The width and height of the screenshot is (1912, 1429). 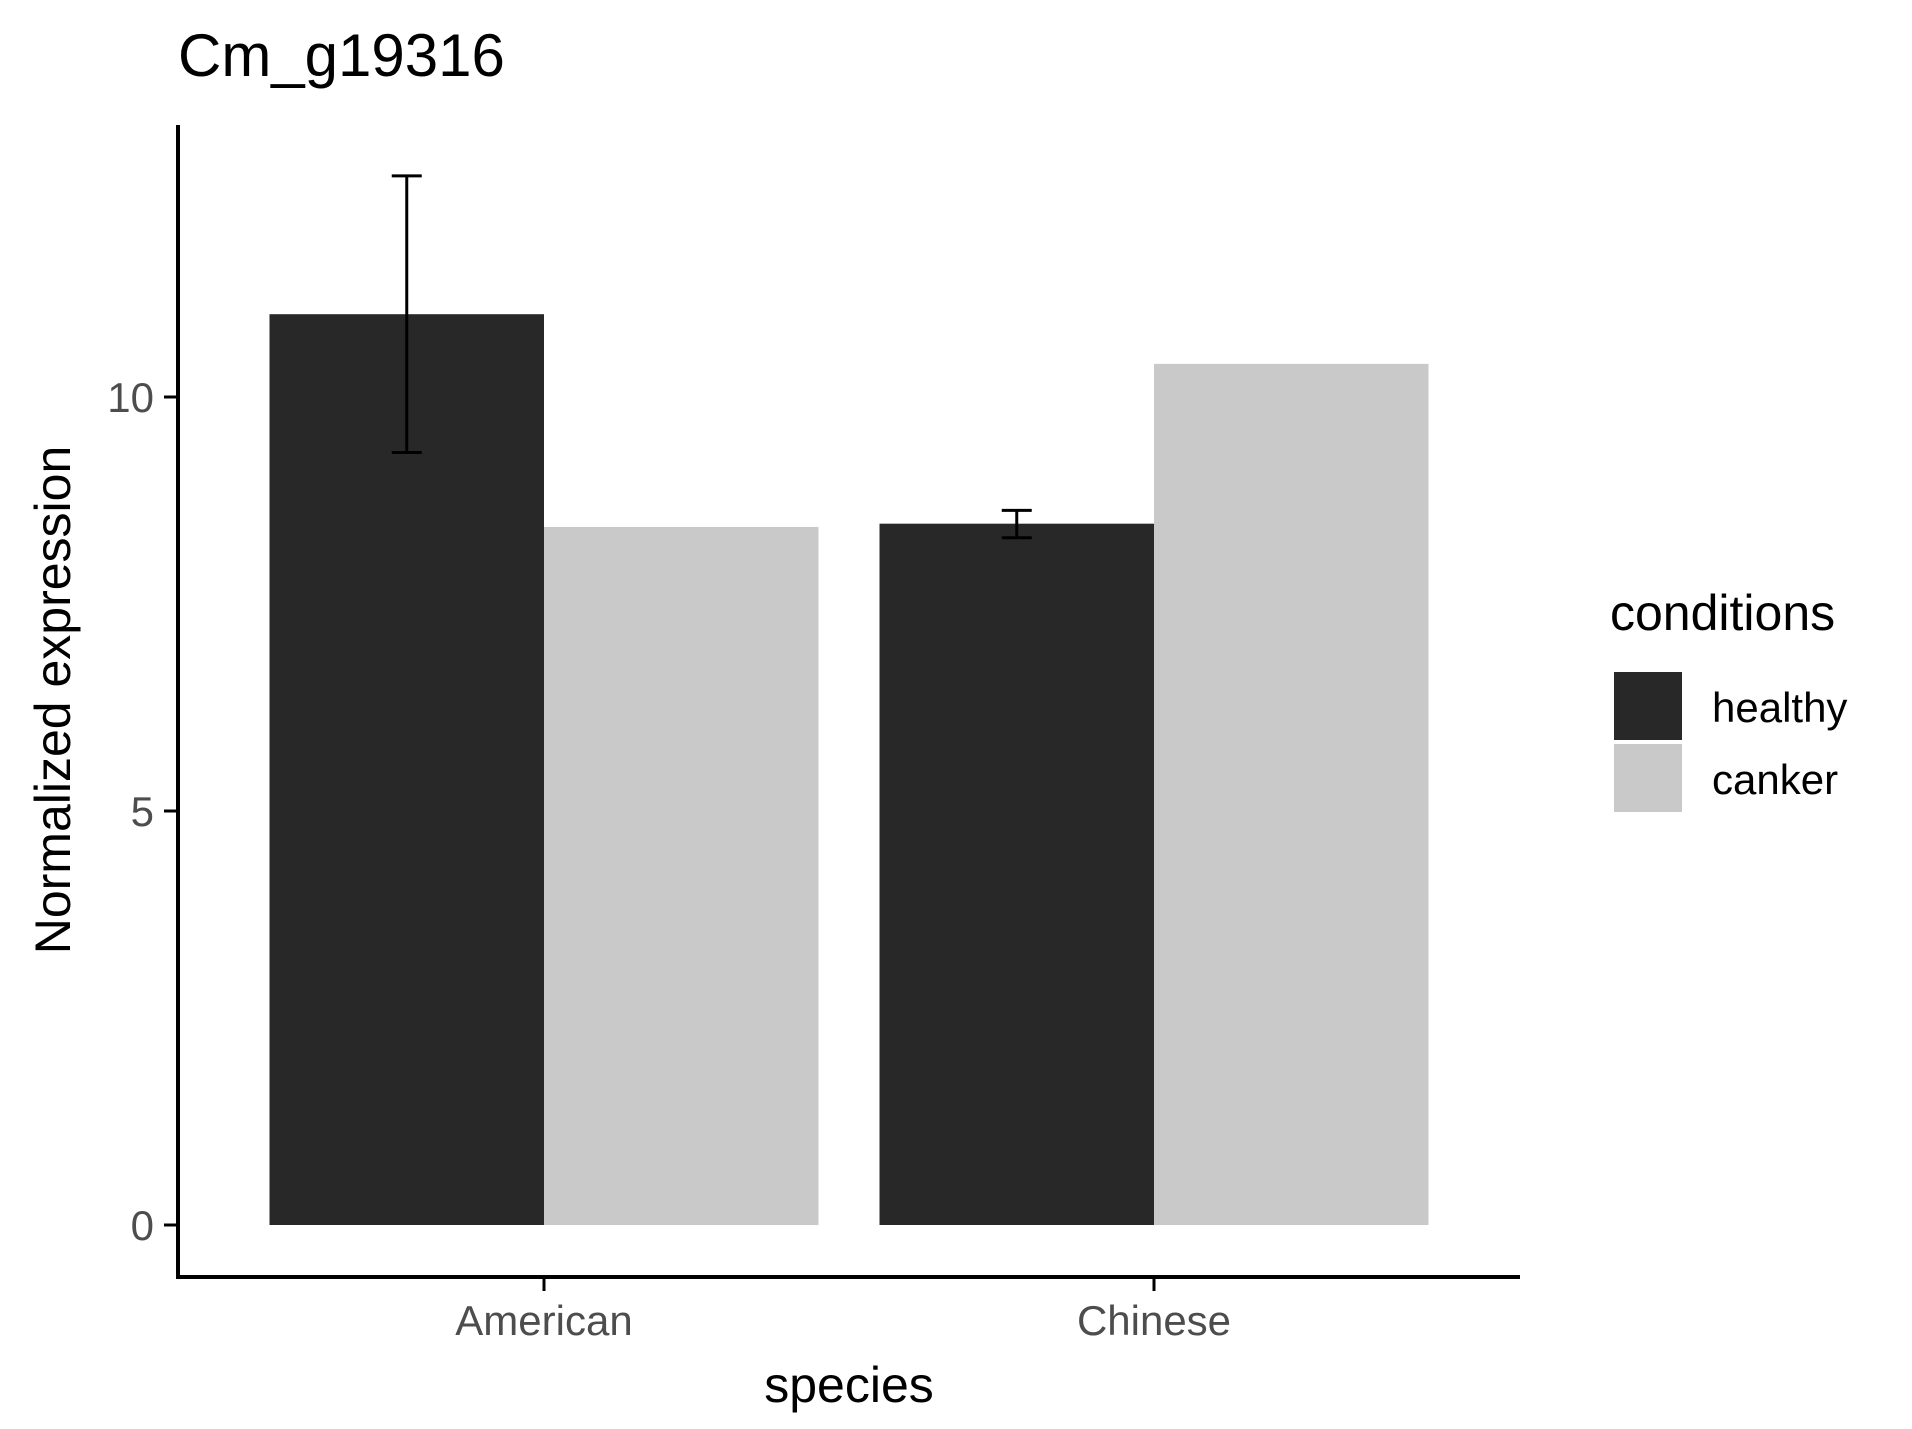 What do you see at coordinates (1648, 706) in the screenshot?
I see `legend-key-healthy` at bounding box center [1648, 706].